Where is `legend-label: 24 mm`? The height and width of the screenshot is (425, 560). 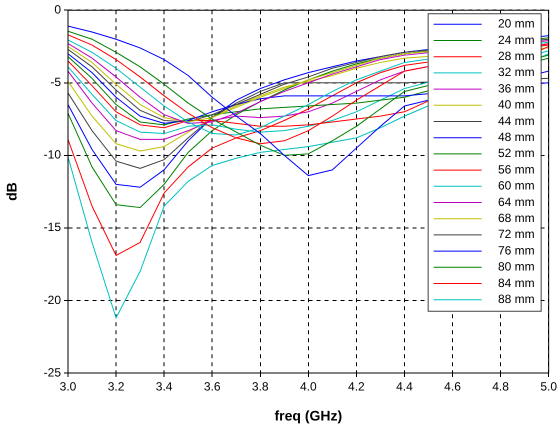
legend-label: 24 mm is located at coordinates (516, 39).